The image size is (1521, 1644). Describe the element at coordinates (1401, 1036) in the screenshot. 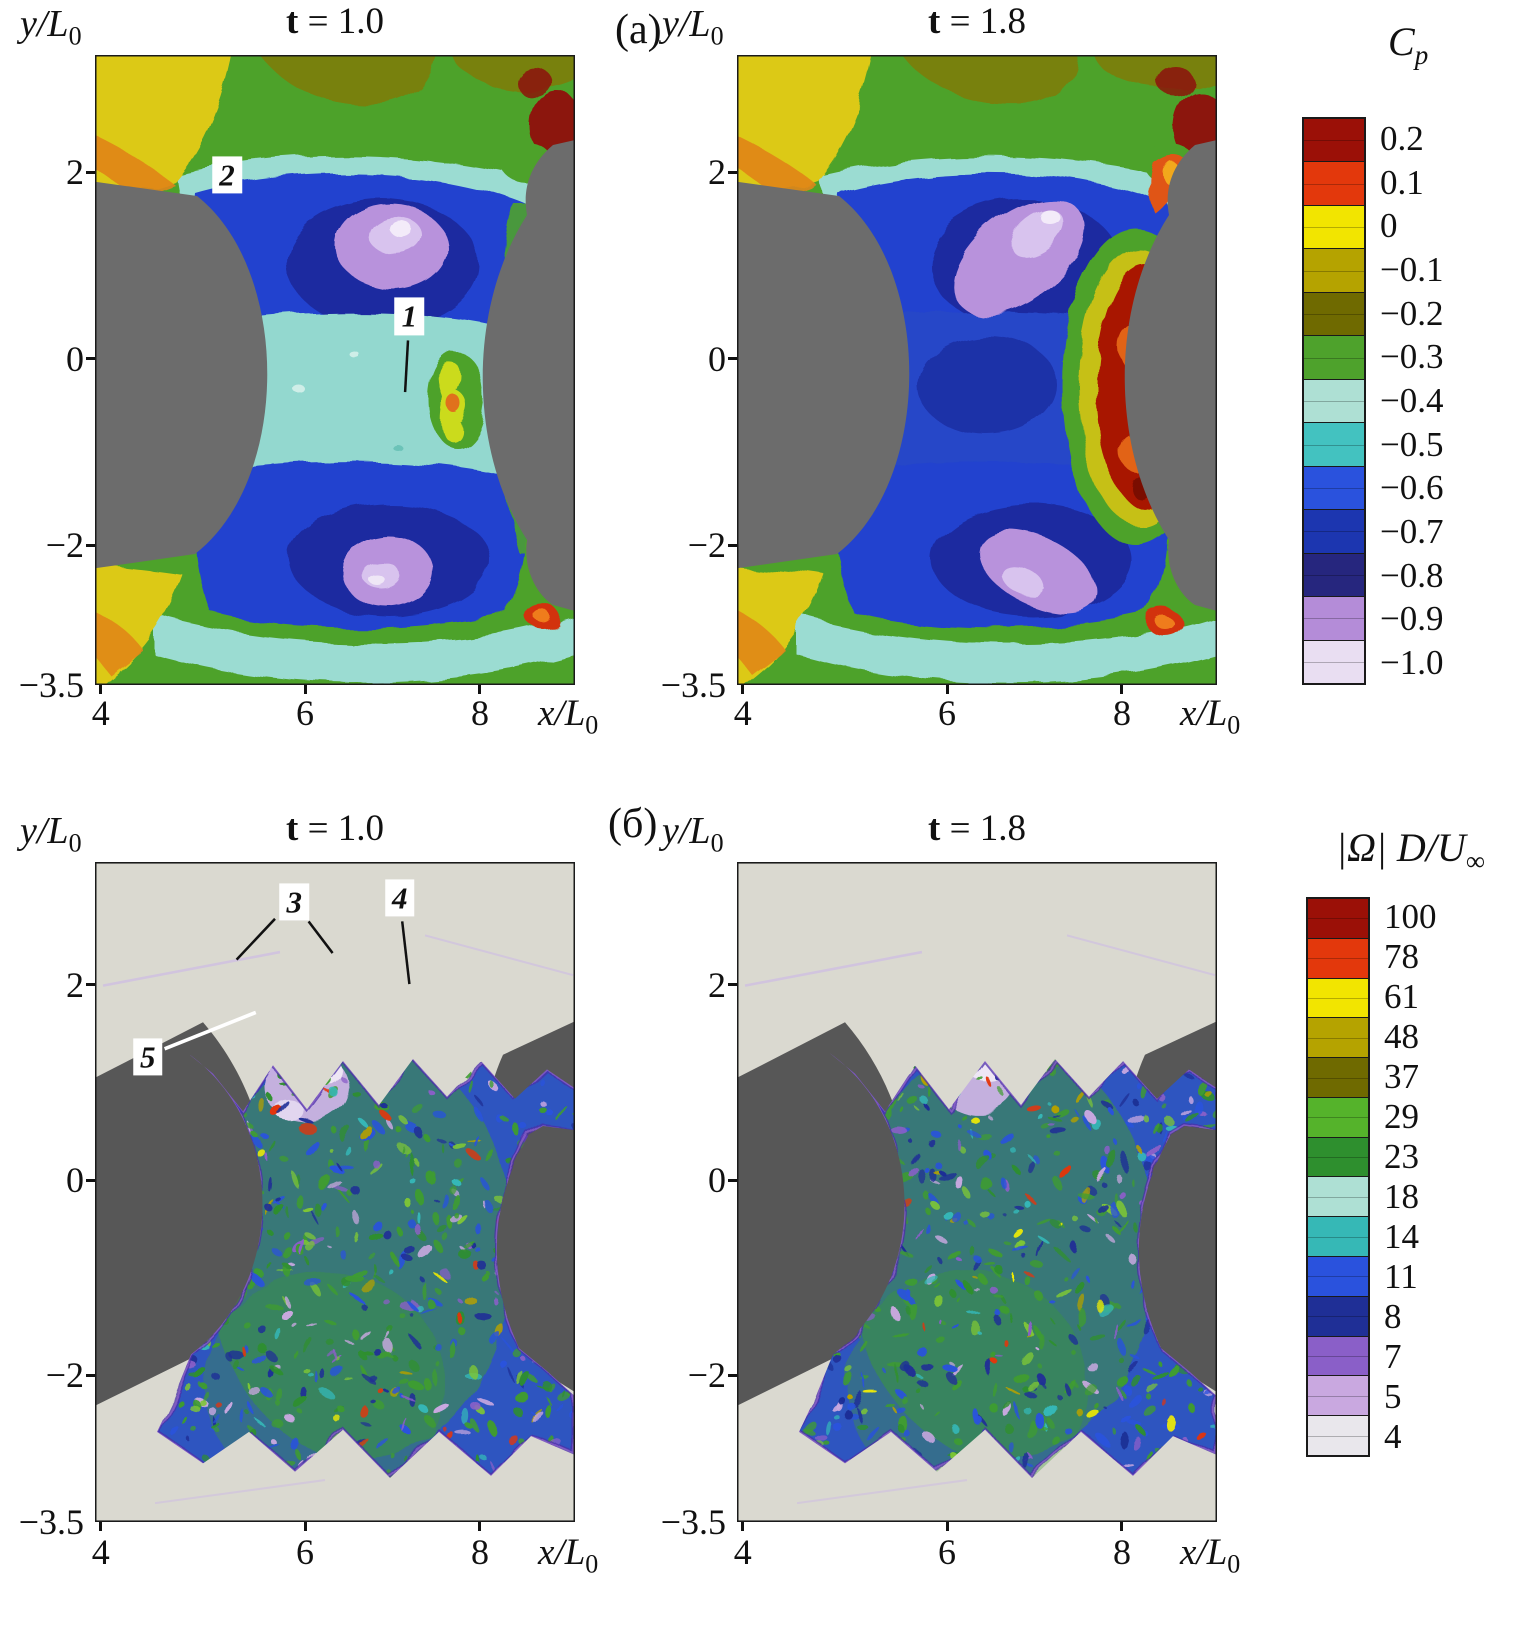

I see `colorbar-tick-label: 48` at that location.